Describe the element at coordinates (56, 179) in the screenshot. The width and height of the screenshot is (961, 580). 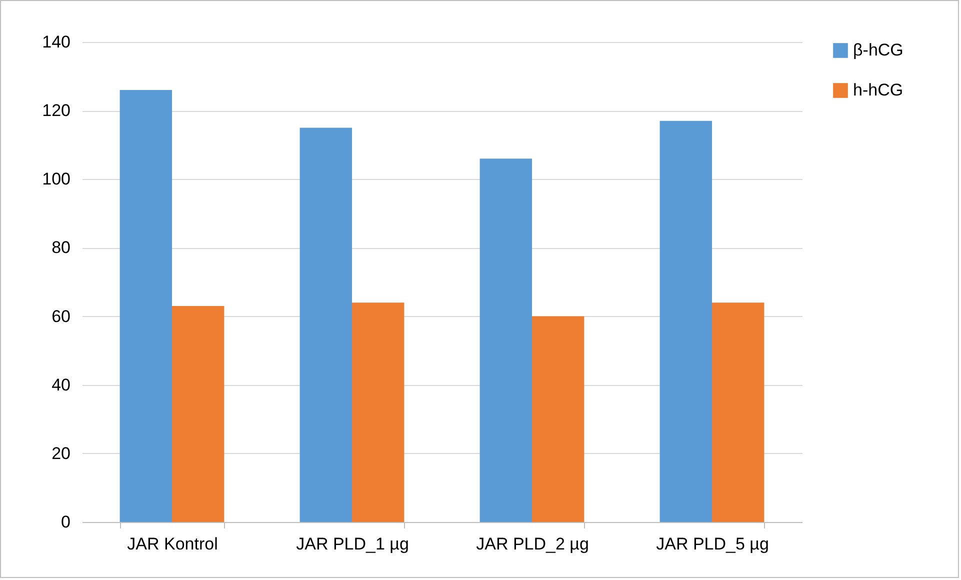
I see `y-tick-label: 100` at that location.